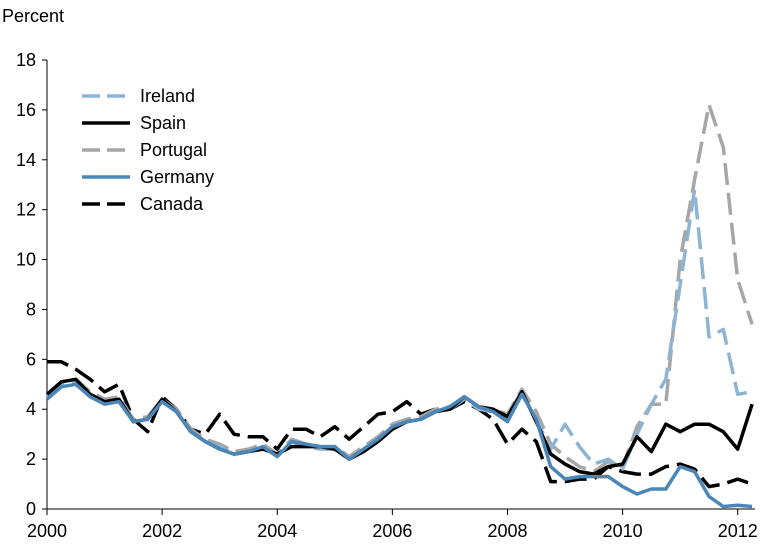  I want to click on y-tick-label: 16, so click(26, 110).